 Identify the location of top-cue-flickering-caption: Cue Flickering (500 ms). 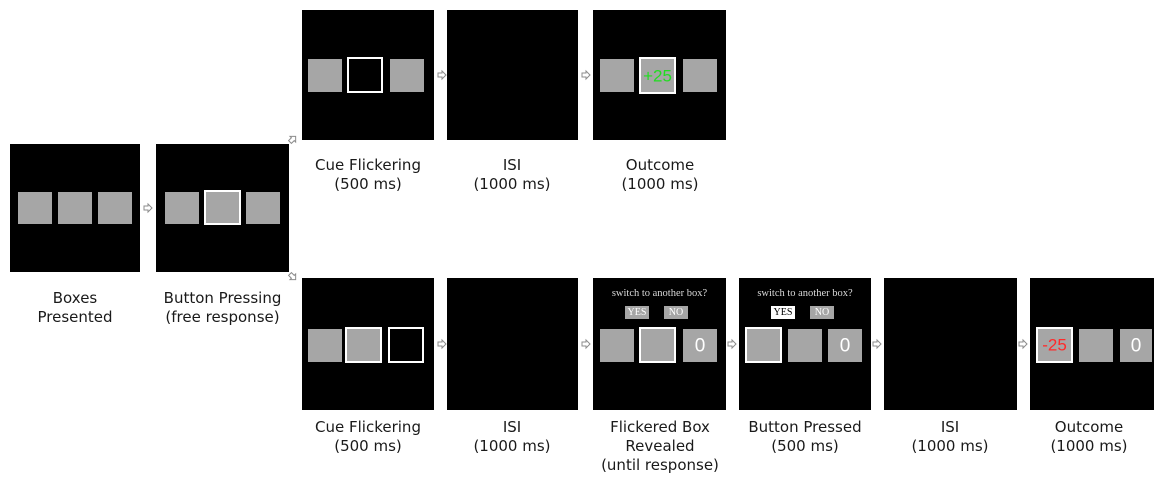
(368, 174).